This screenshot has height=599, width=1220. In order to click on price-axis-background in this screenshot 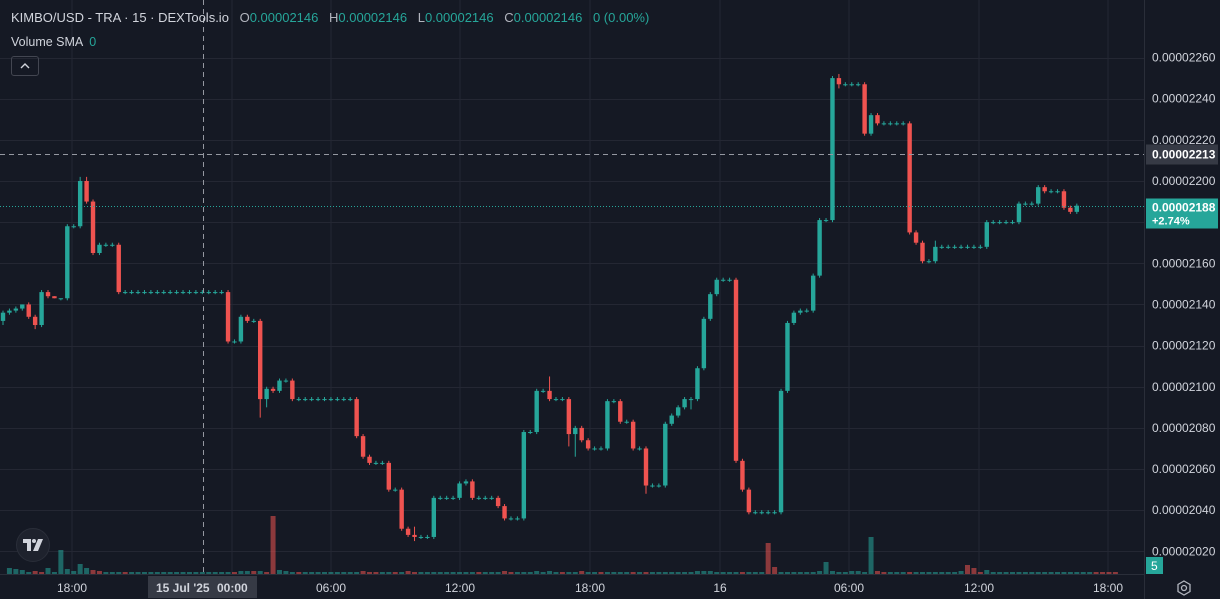, I will do `click(1182, 299)`.